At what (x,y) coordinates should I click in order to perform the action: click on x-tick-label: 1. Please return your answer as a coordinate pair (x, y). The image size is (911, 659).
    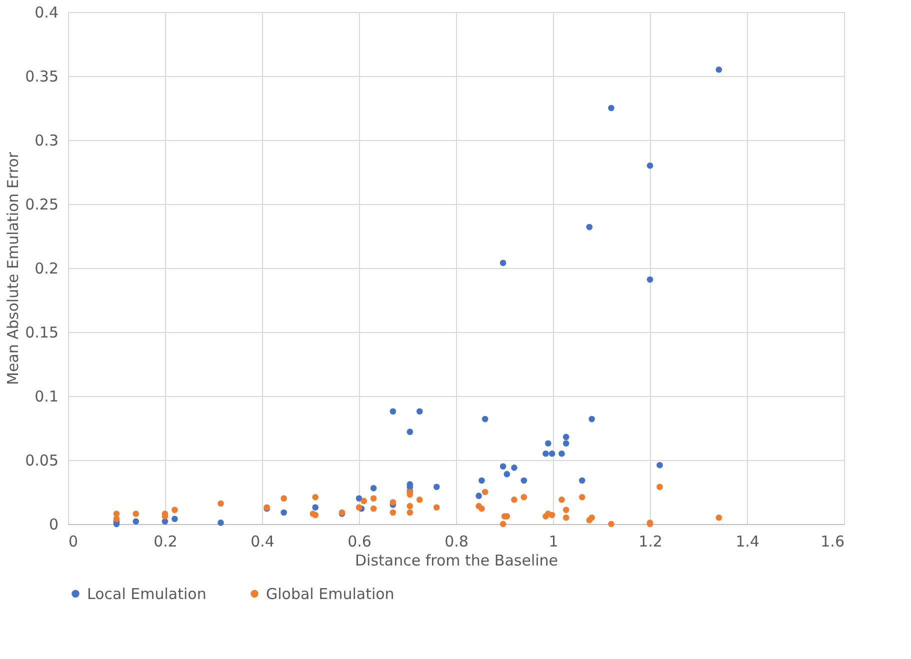
    Looking at the image, I should click on (553, 541).